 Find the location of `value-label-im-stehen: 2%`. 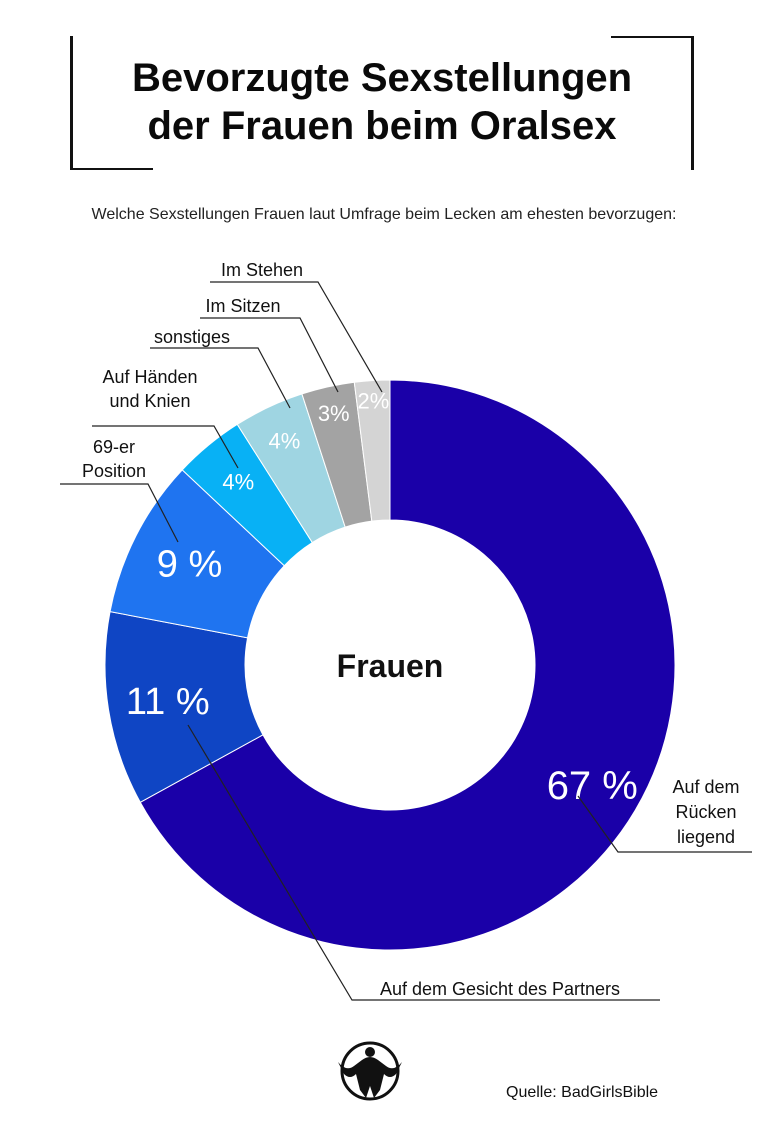

value-label-im-stehen: 2% is located at coordinates (373, 400).